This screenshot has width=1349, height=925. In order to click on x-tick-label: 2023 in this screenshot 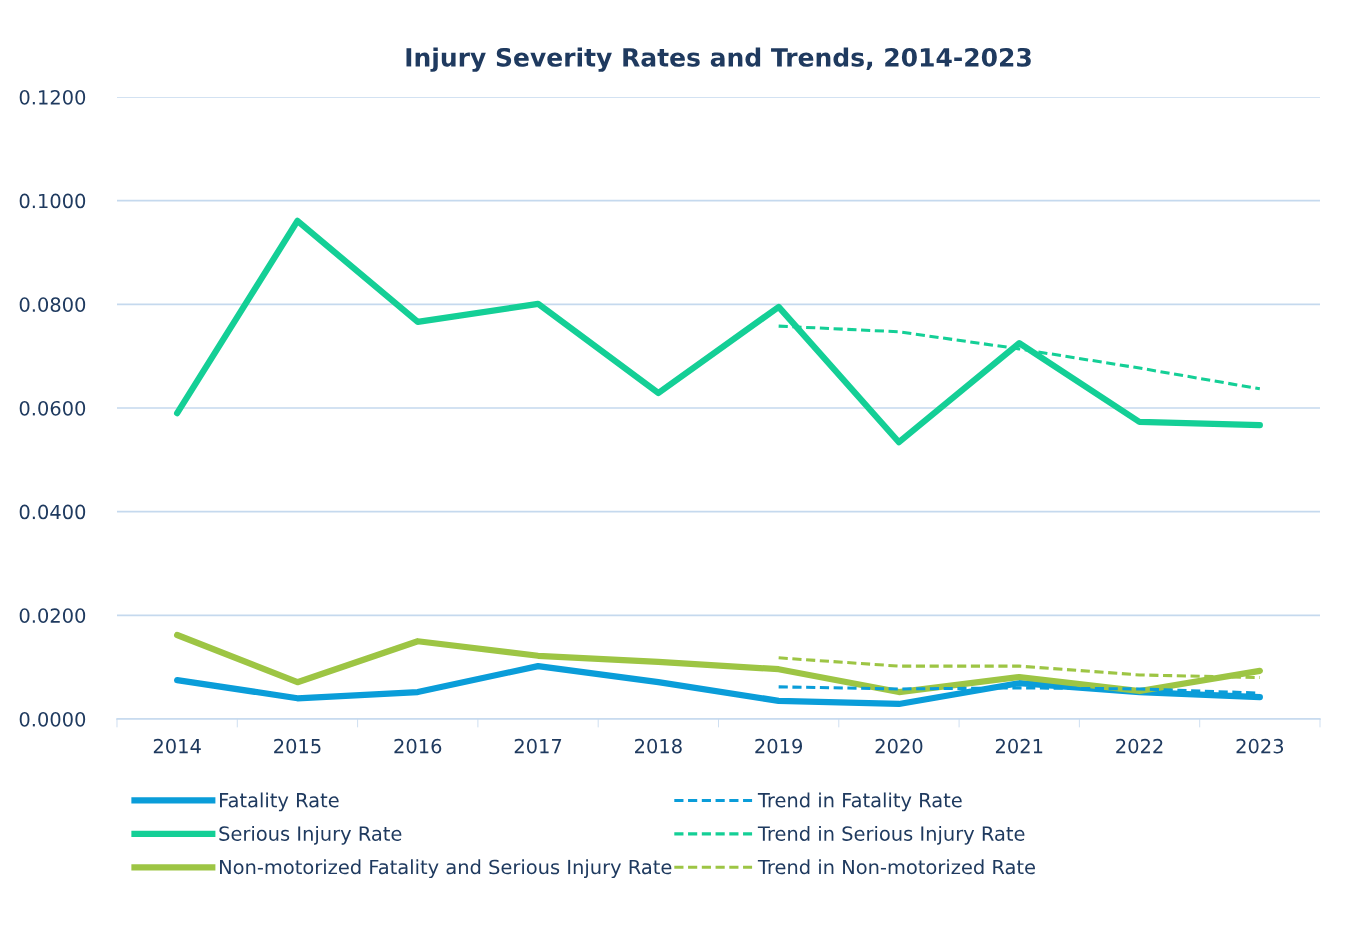, I will do `click(1260, 746)`.